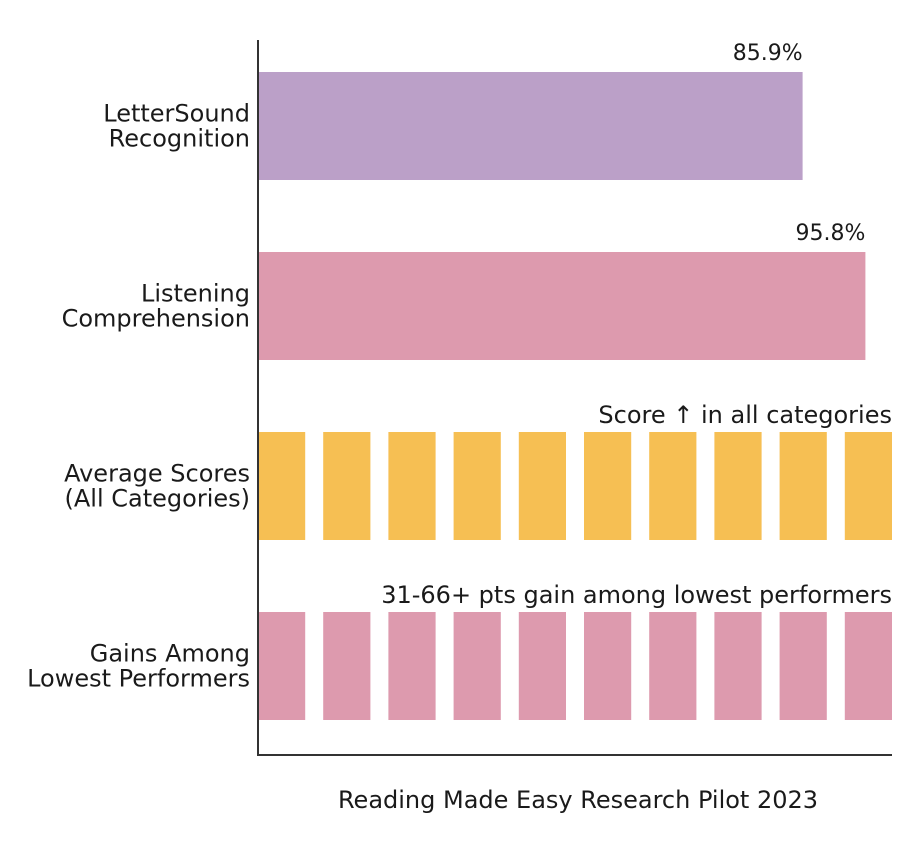  I want to click on bar-value-label: 95.8%, so click(831, 233).